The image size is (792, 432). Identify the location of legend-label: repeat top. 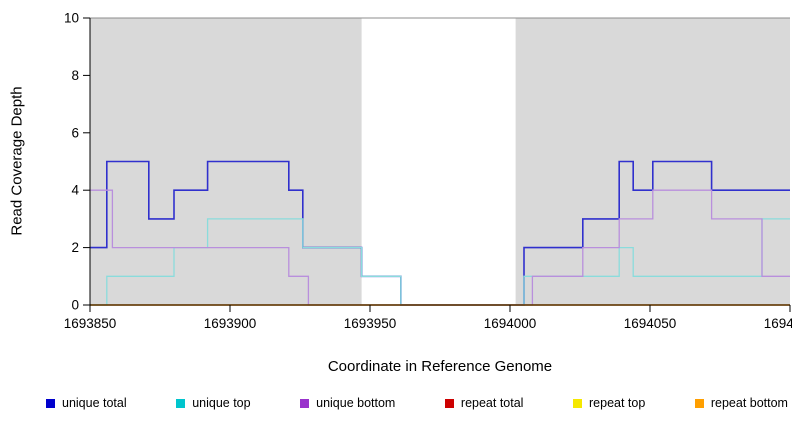
(617, 403).